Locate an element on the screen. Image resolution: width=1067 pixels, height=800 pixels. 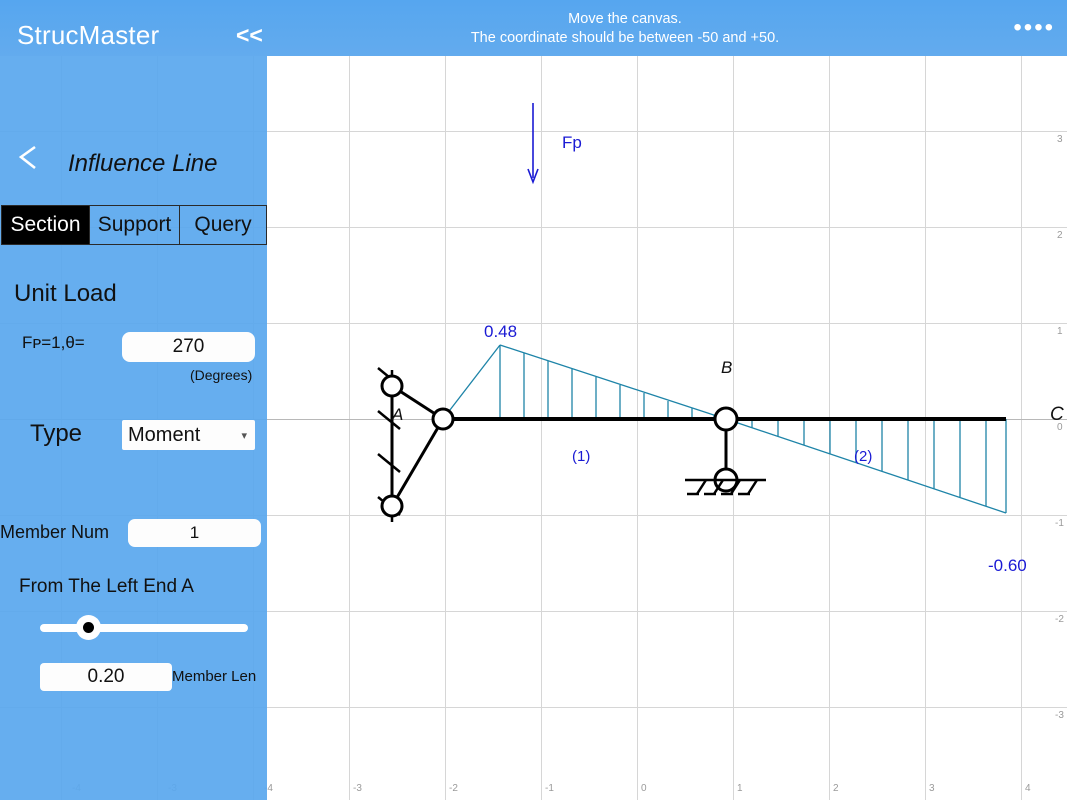
tab-support: Support is located at coordinates (135, 225).